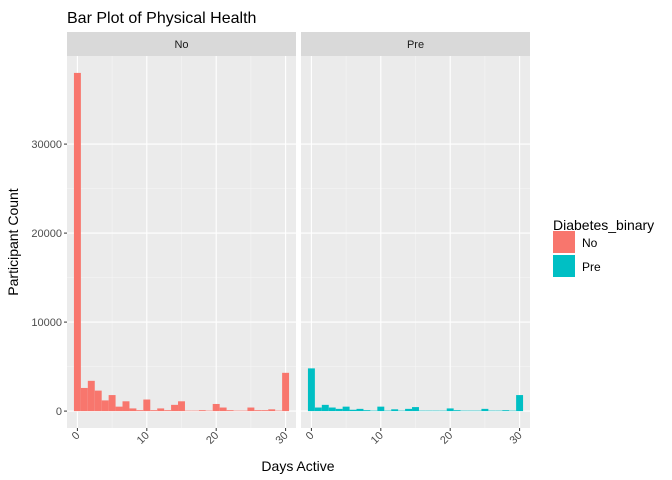 The height and width of the screenshot is (480, 672). I want to click on legend-title: Diabetes_binary, so click(603, 225).